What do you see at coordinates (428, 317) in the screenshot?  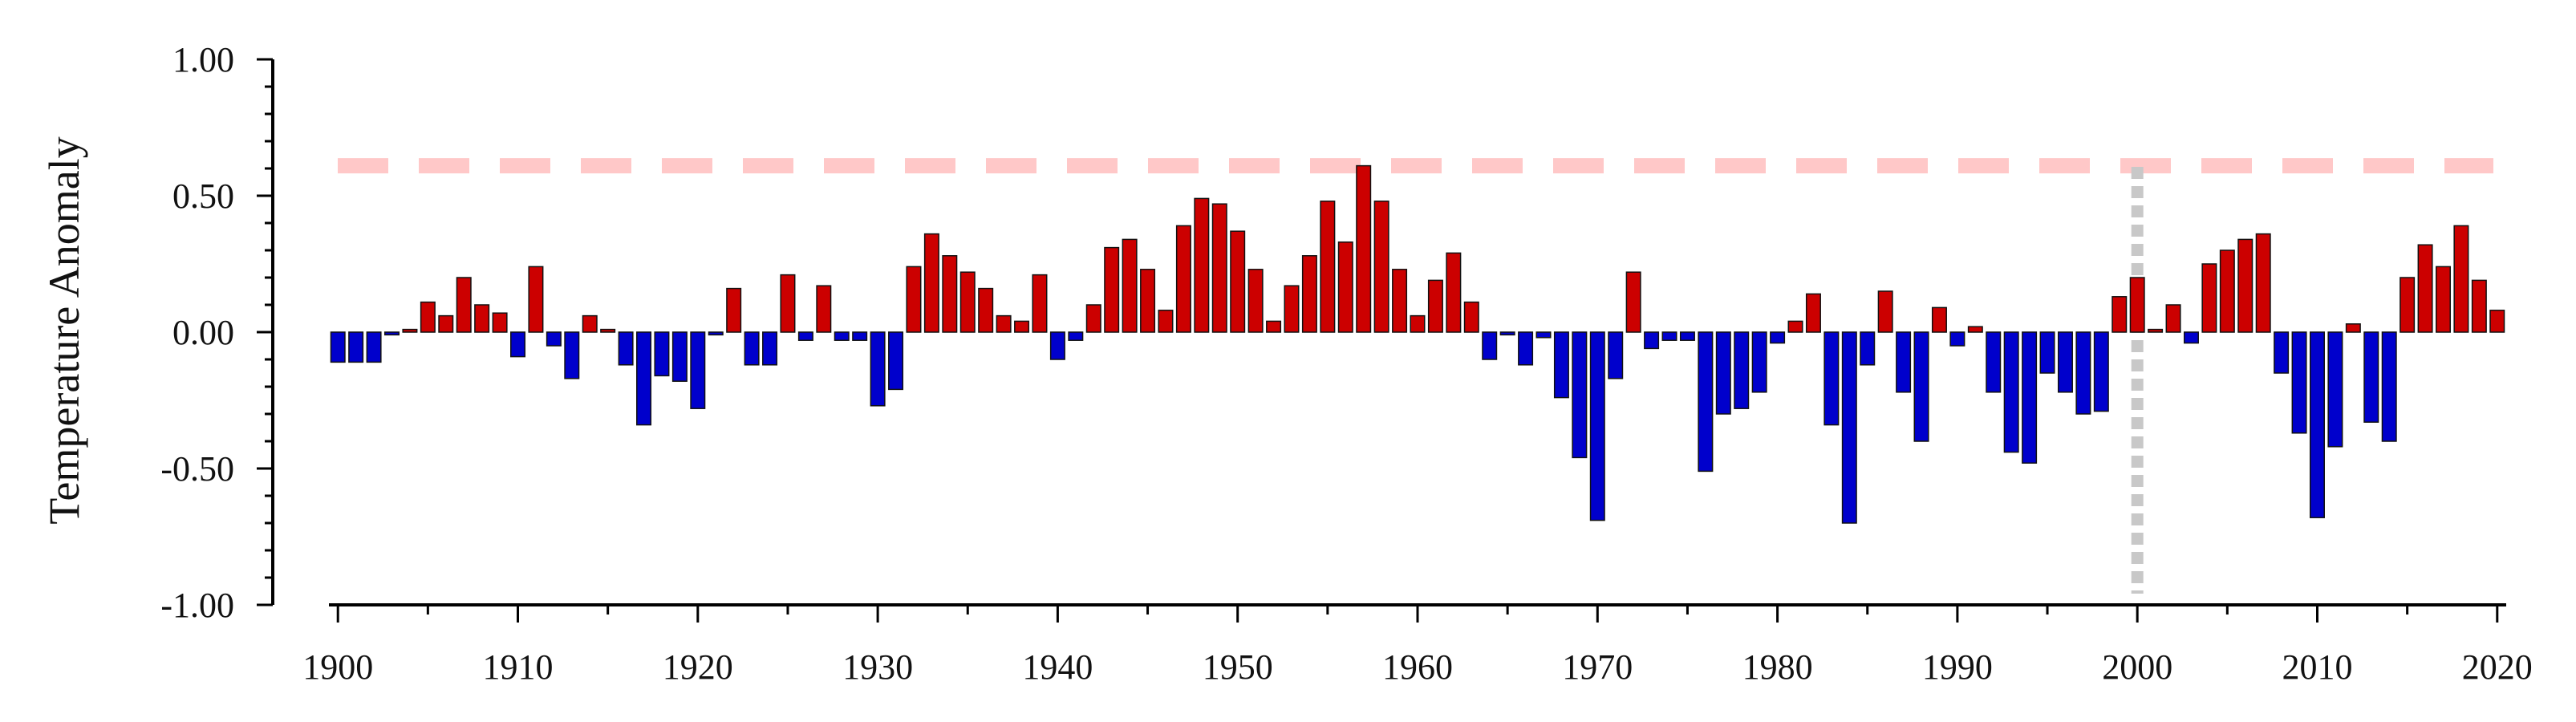 I see `bar-1905` at bounding box center [428, 317].